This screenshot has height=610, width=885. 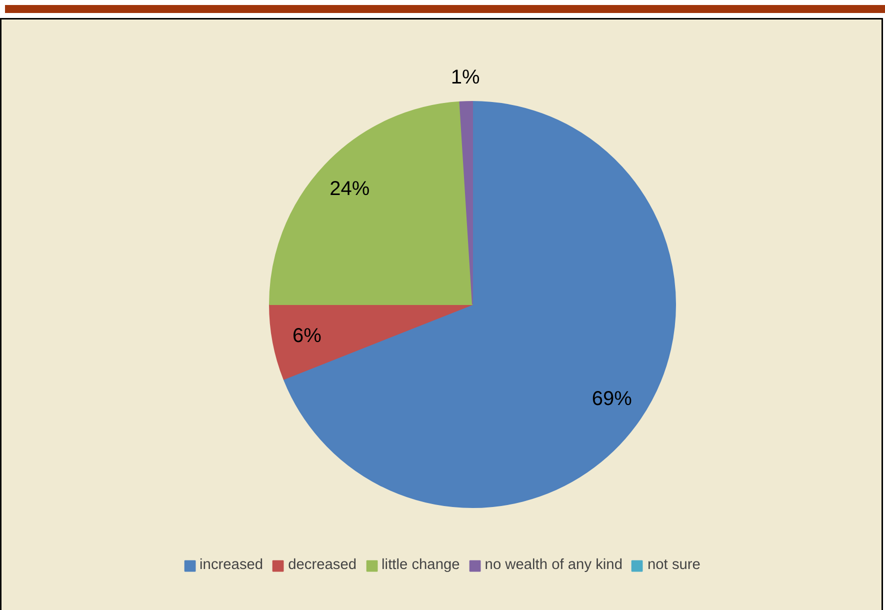 What do you see at coordinates (350, 189) in the screenshot?
I see `data-label: 24%` at bounding box center [350, 189].